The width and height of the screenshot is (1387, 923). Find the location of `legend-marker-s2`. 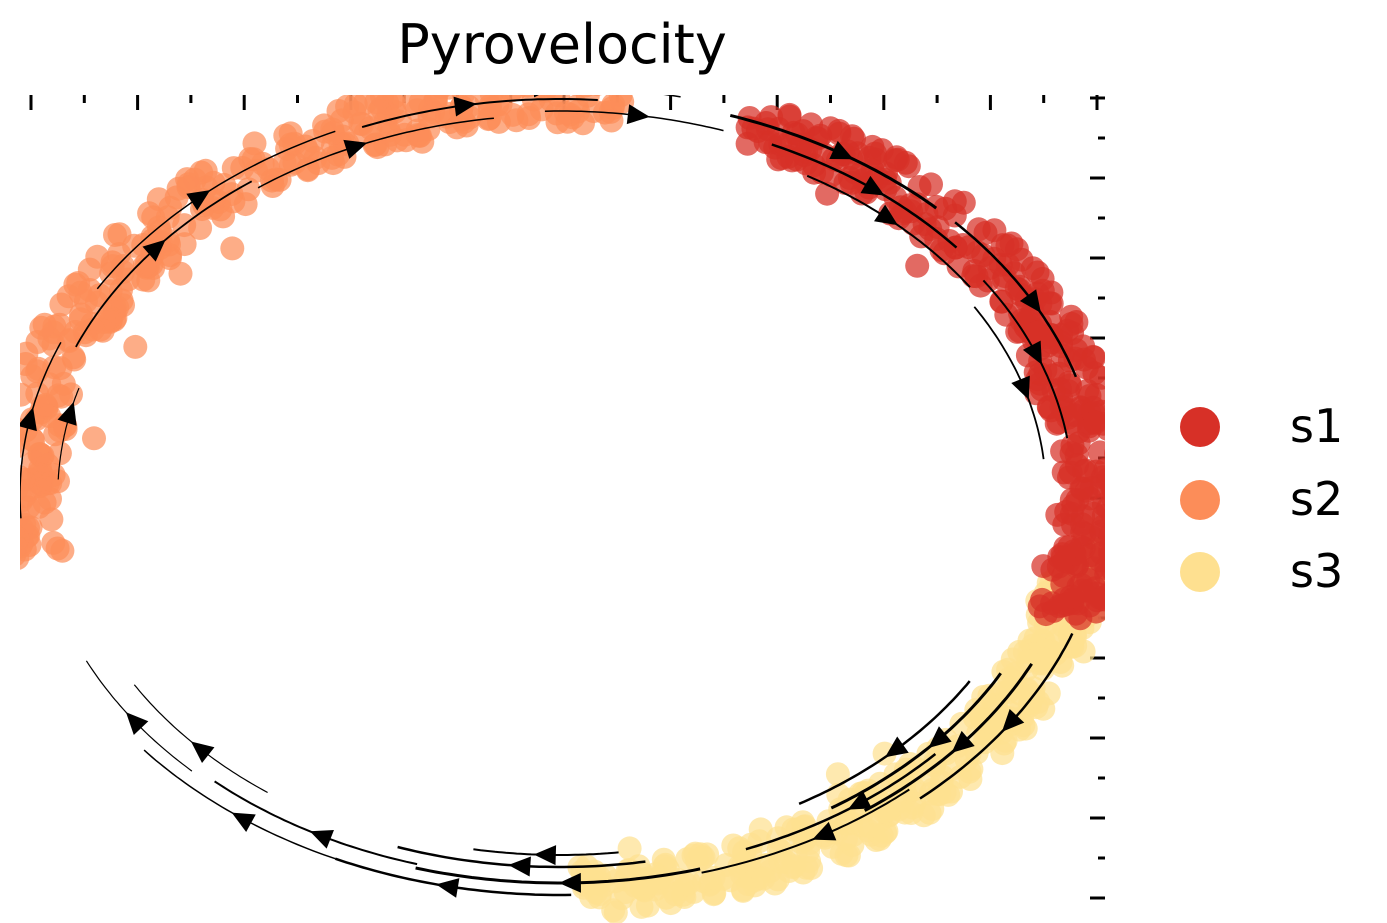

legend-marker-s2 is located at coordinates (1200, 500).